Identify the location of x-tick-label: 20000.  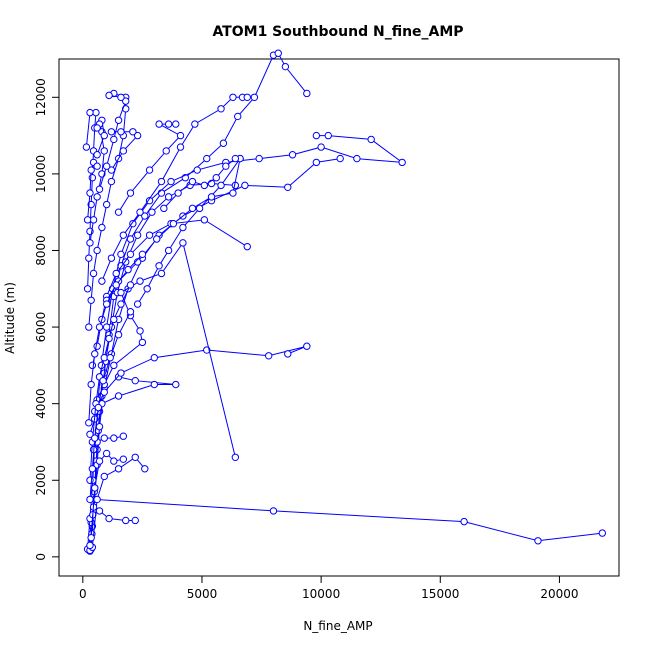
(559, 594).